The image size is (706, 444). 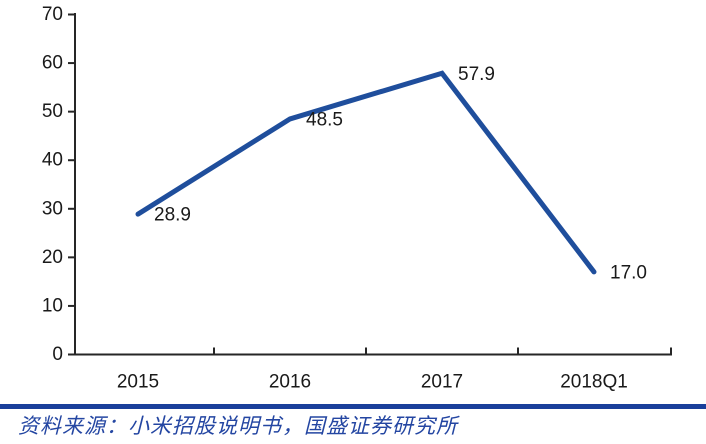 What do you see at coordinates (52, 160) in the screenshot?
I see `y-tick-label: 40` at bounding box center [52, 160].